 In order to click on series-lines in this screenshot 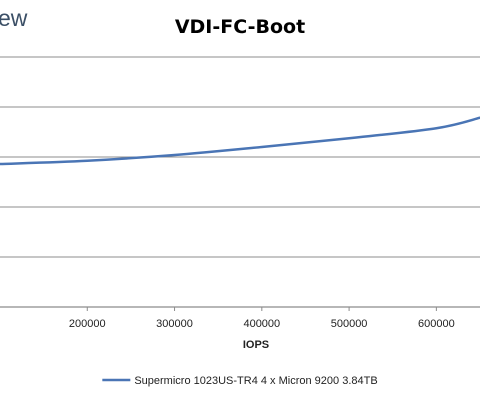, I will do `click(240, 141)`.